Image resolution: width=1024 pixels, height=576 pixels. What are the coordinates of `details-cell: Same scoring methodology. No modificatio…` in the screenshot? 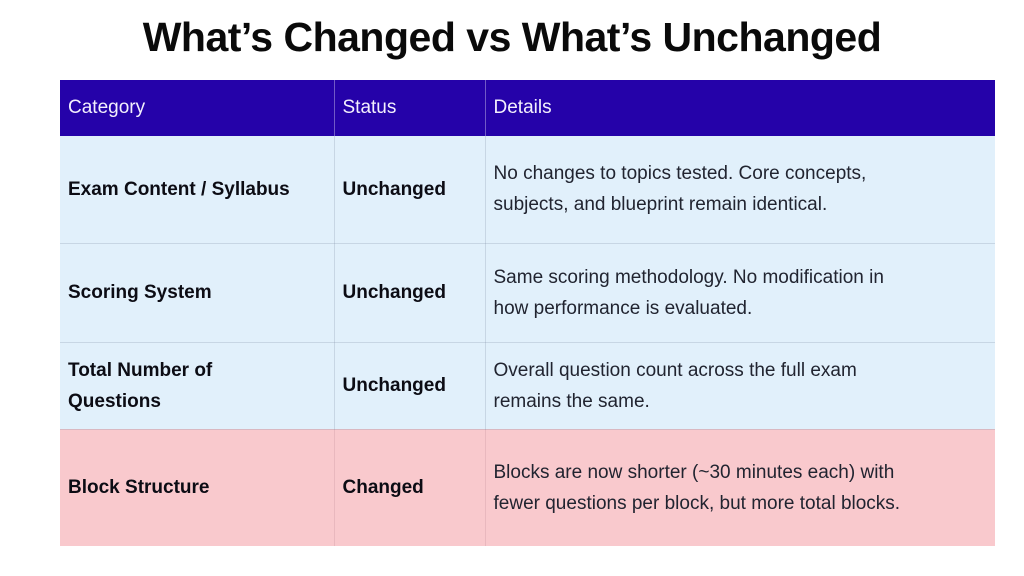 It's located at (740, 293).